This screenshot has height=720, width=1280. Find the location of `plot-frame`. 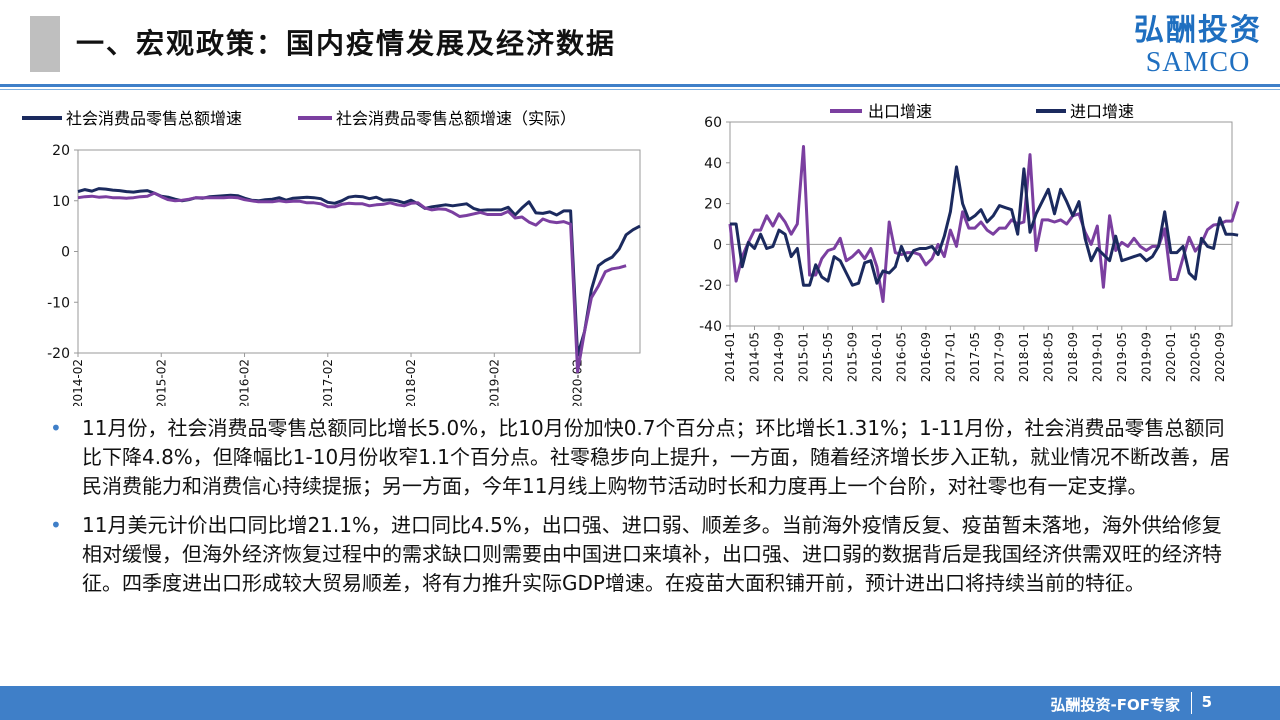

plot-frame is located at coordinates (359, 251).